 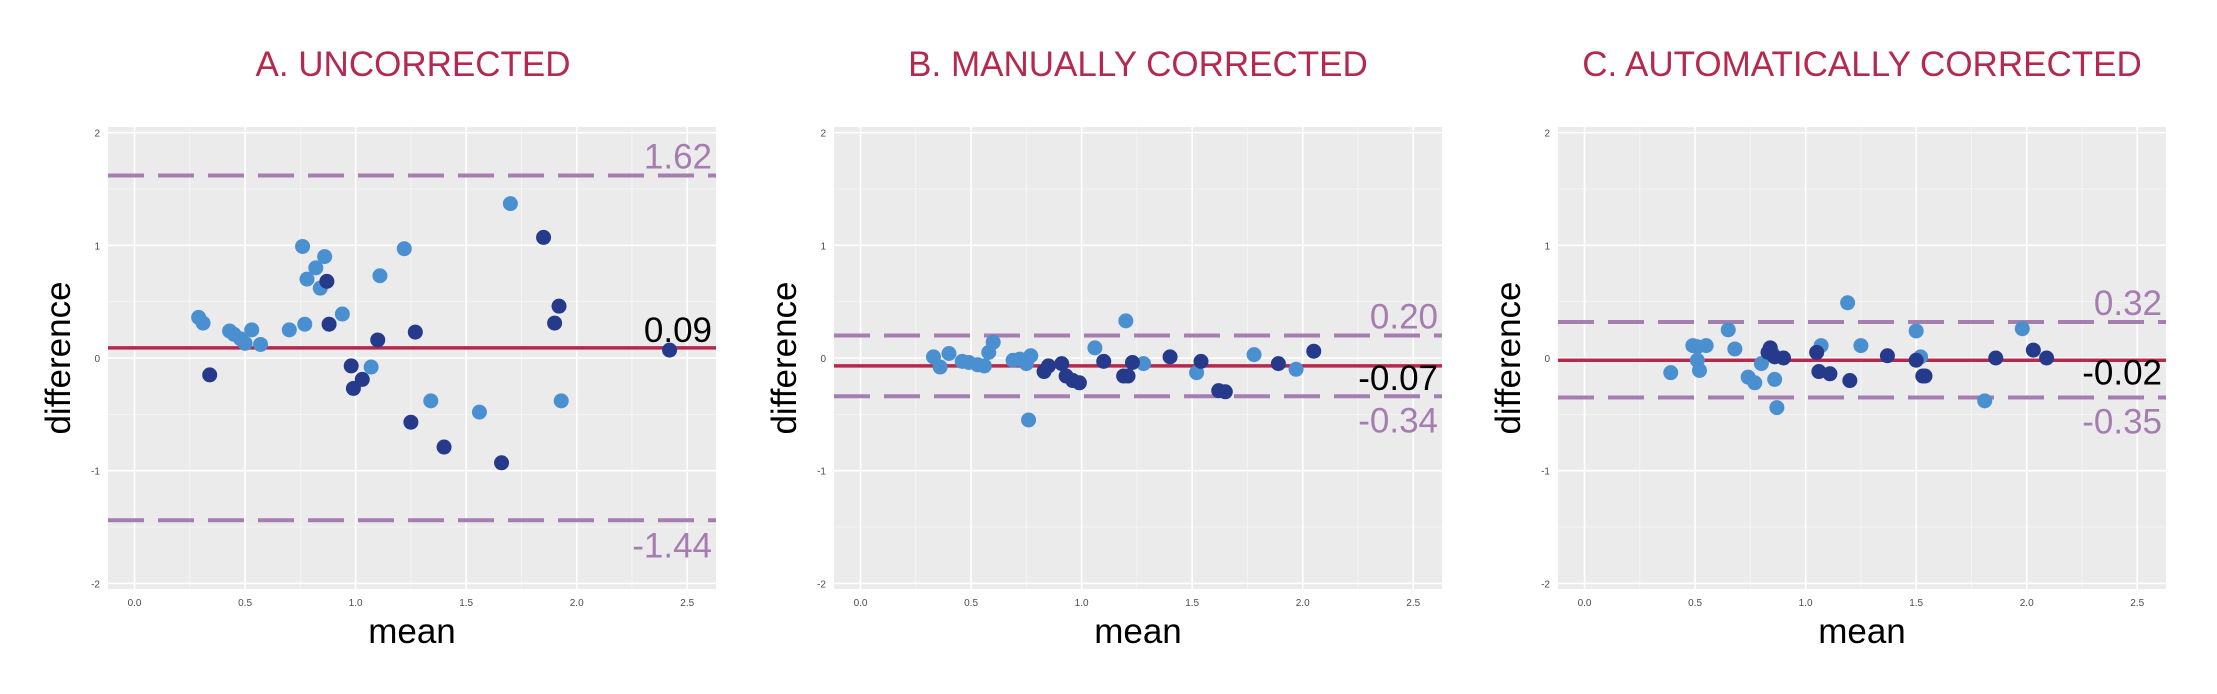 I want to click on lower-limit-label: -0.35, so click(x=2122, y=421).